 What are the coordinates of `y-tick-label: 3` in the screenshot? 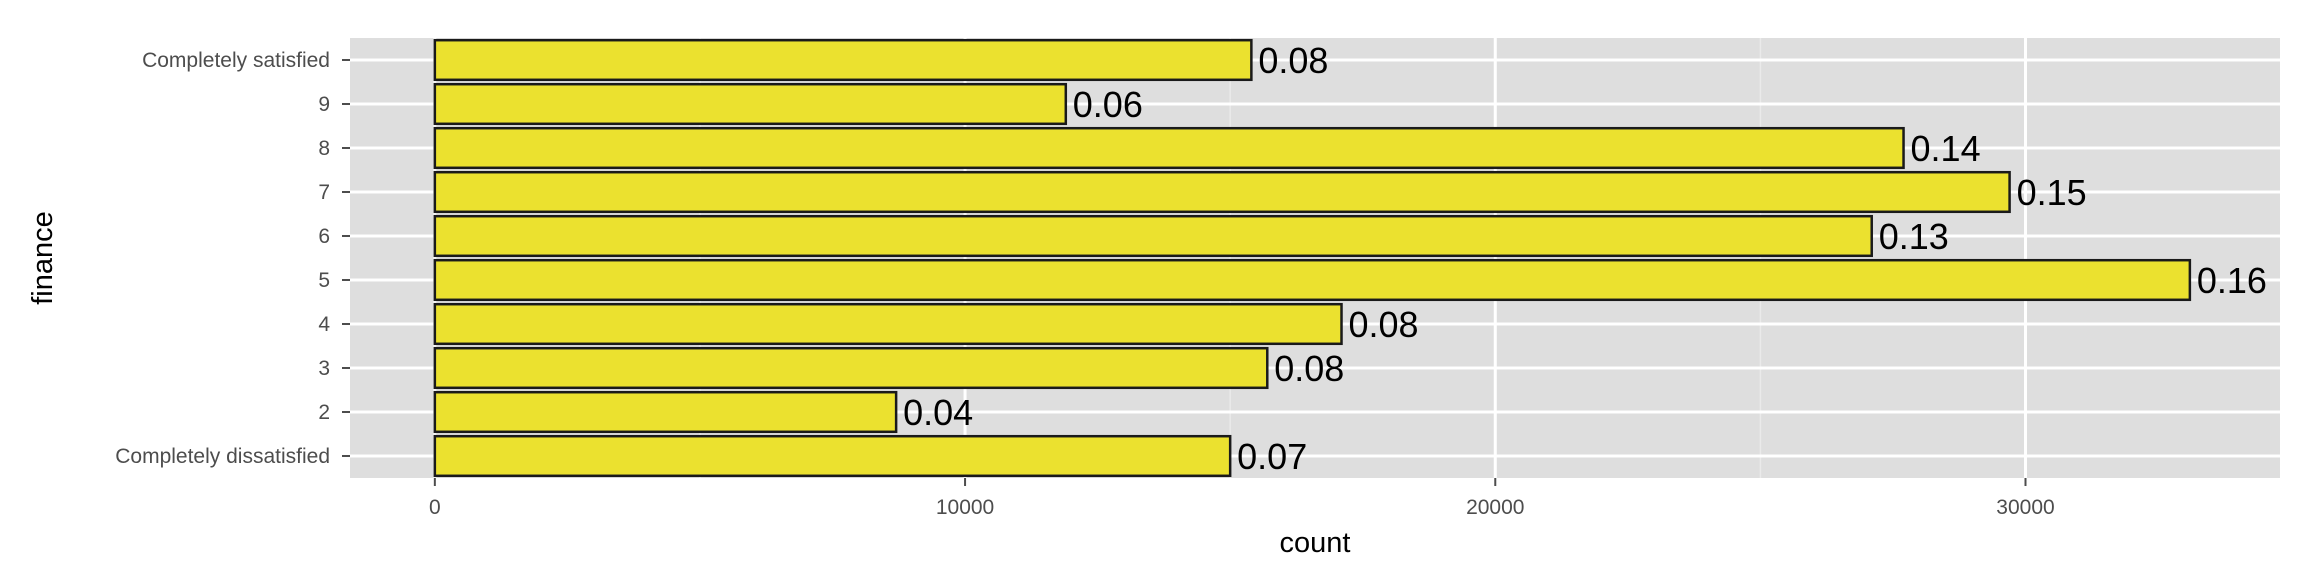 It's located at (324, 368).